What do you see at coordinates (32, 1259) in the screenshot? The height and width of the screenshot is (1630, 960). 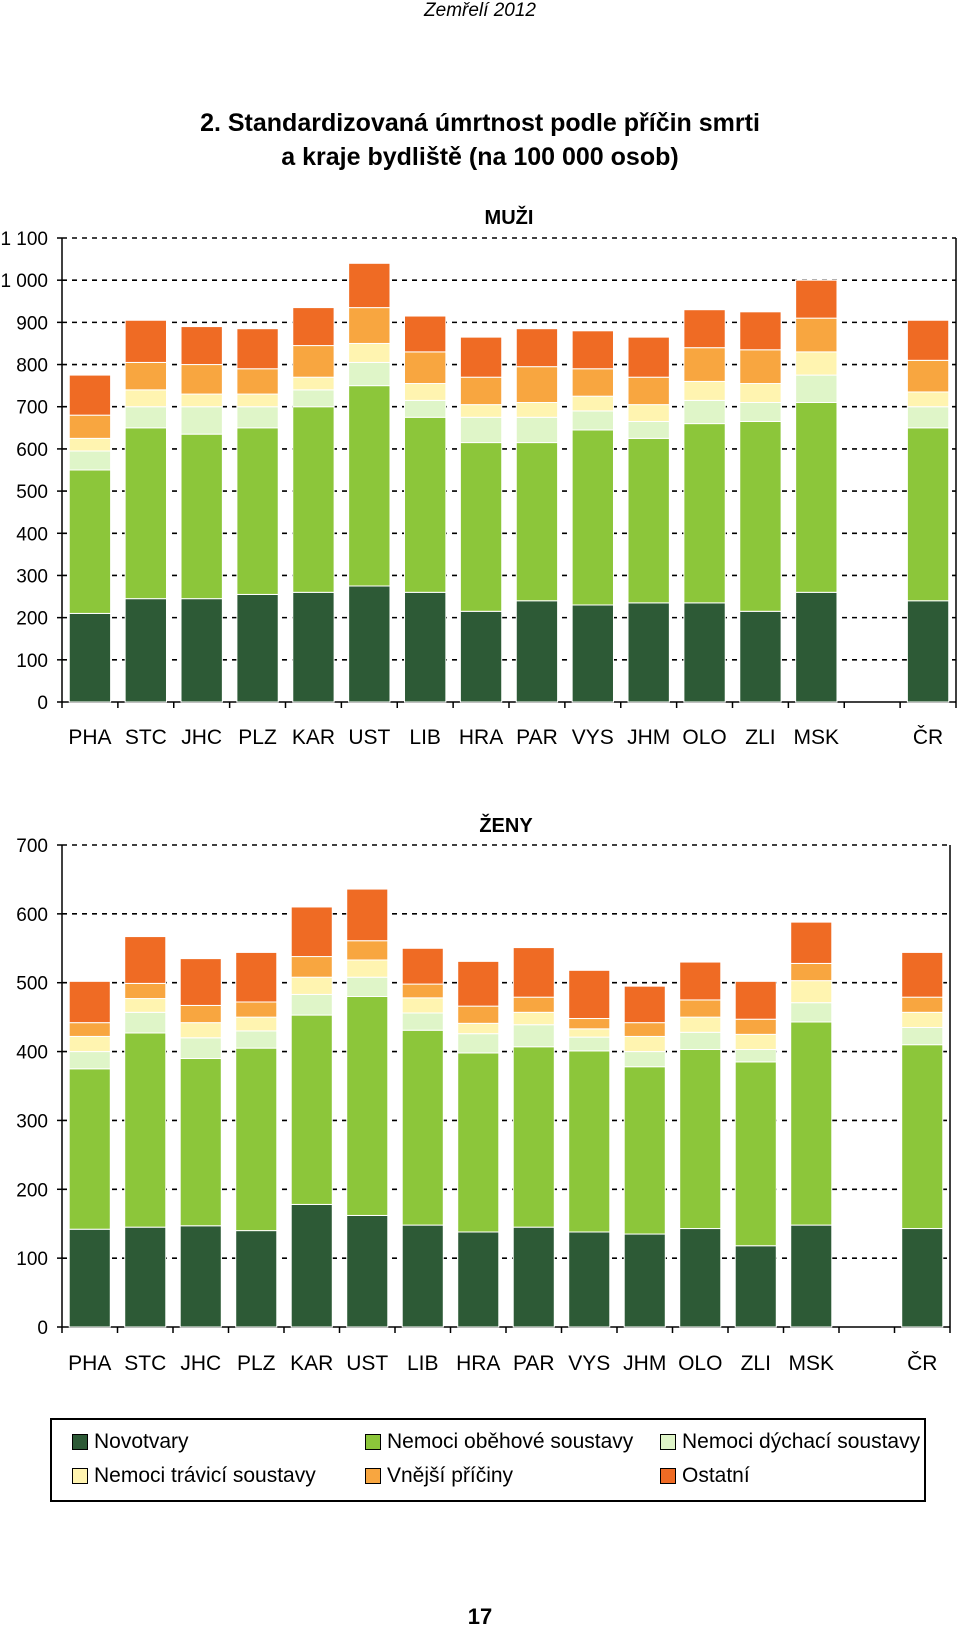 I see `y-tick-label: 100` at bounding box center [32, 1259].